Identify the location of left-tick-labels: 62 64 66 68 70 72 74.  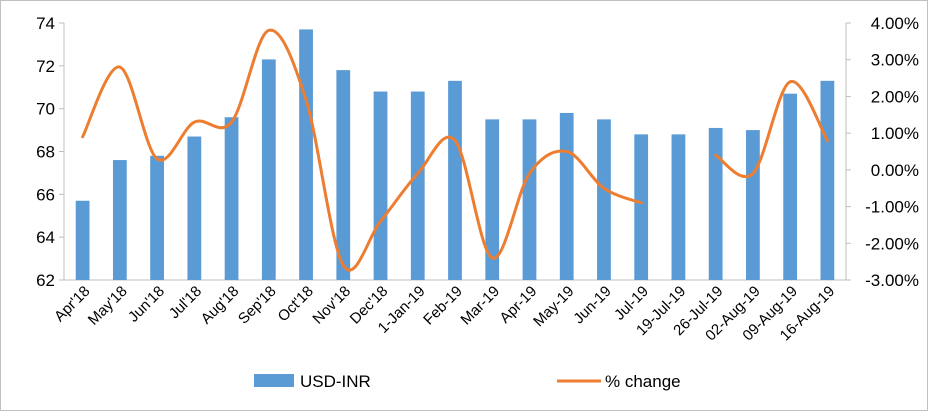
(50, 152).